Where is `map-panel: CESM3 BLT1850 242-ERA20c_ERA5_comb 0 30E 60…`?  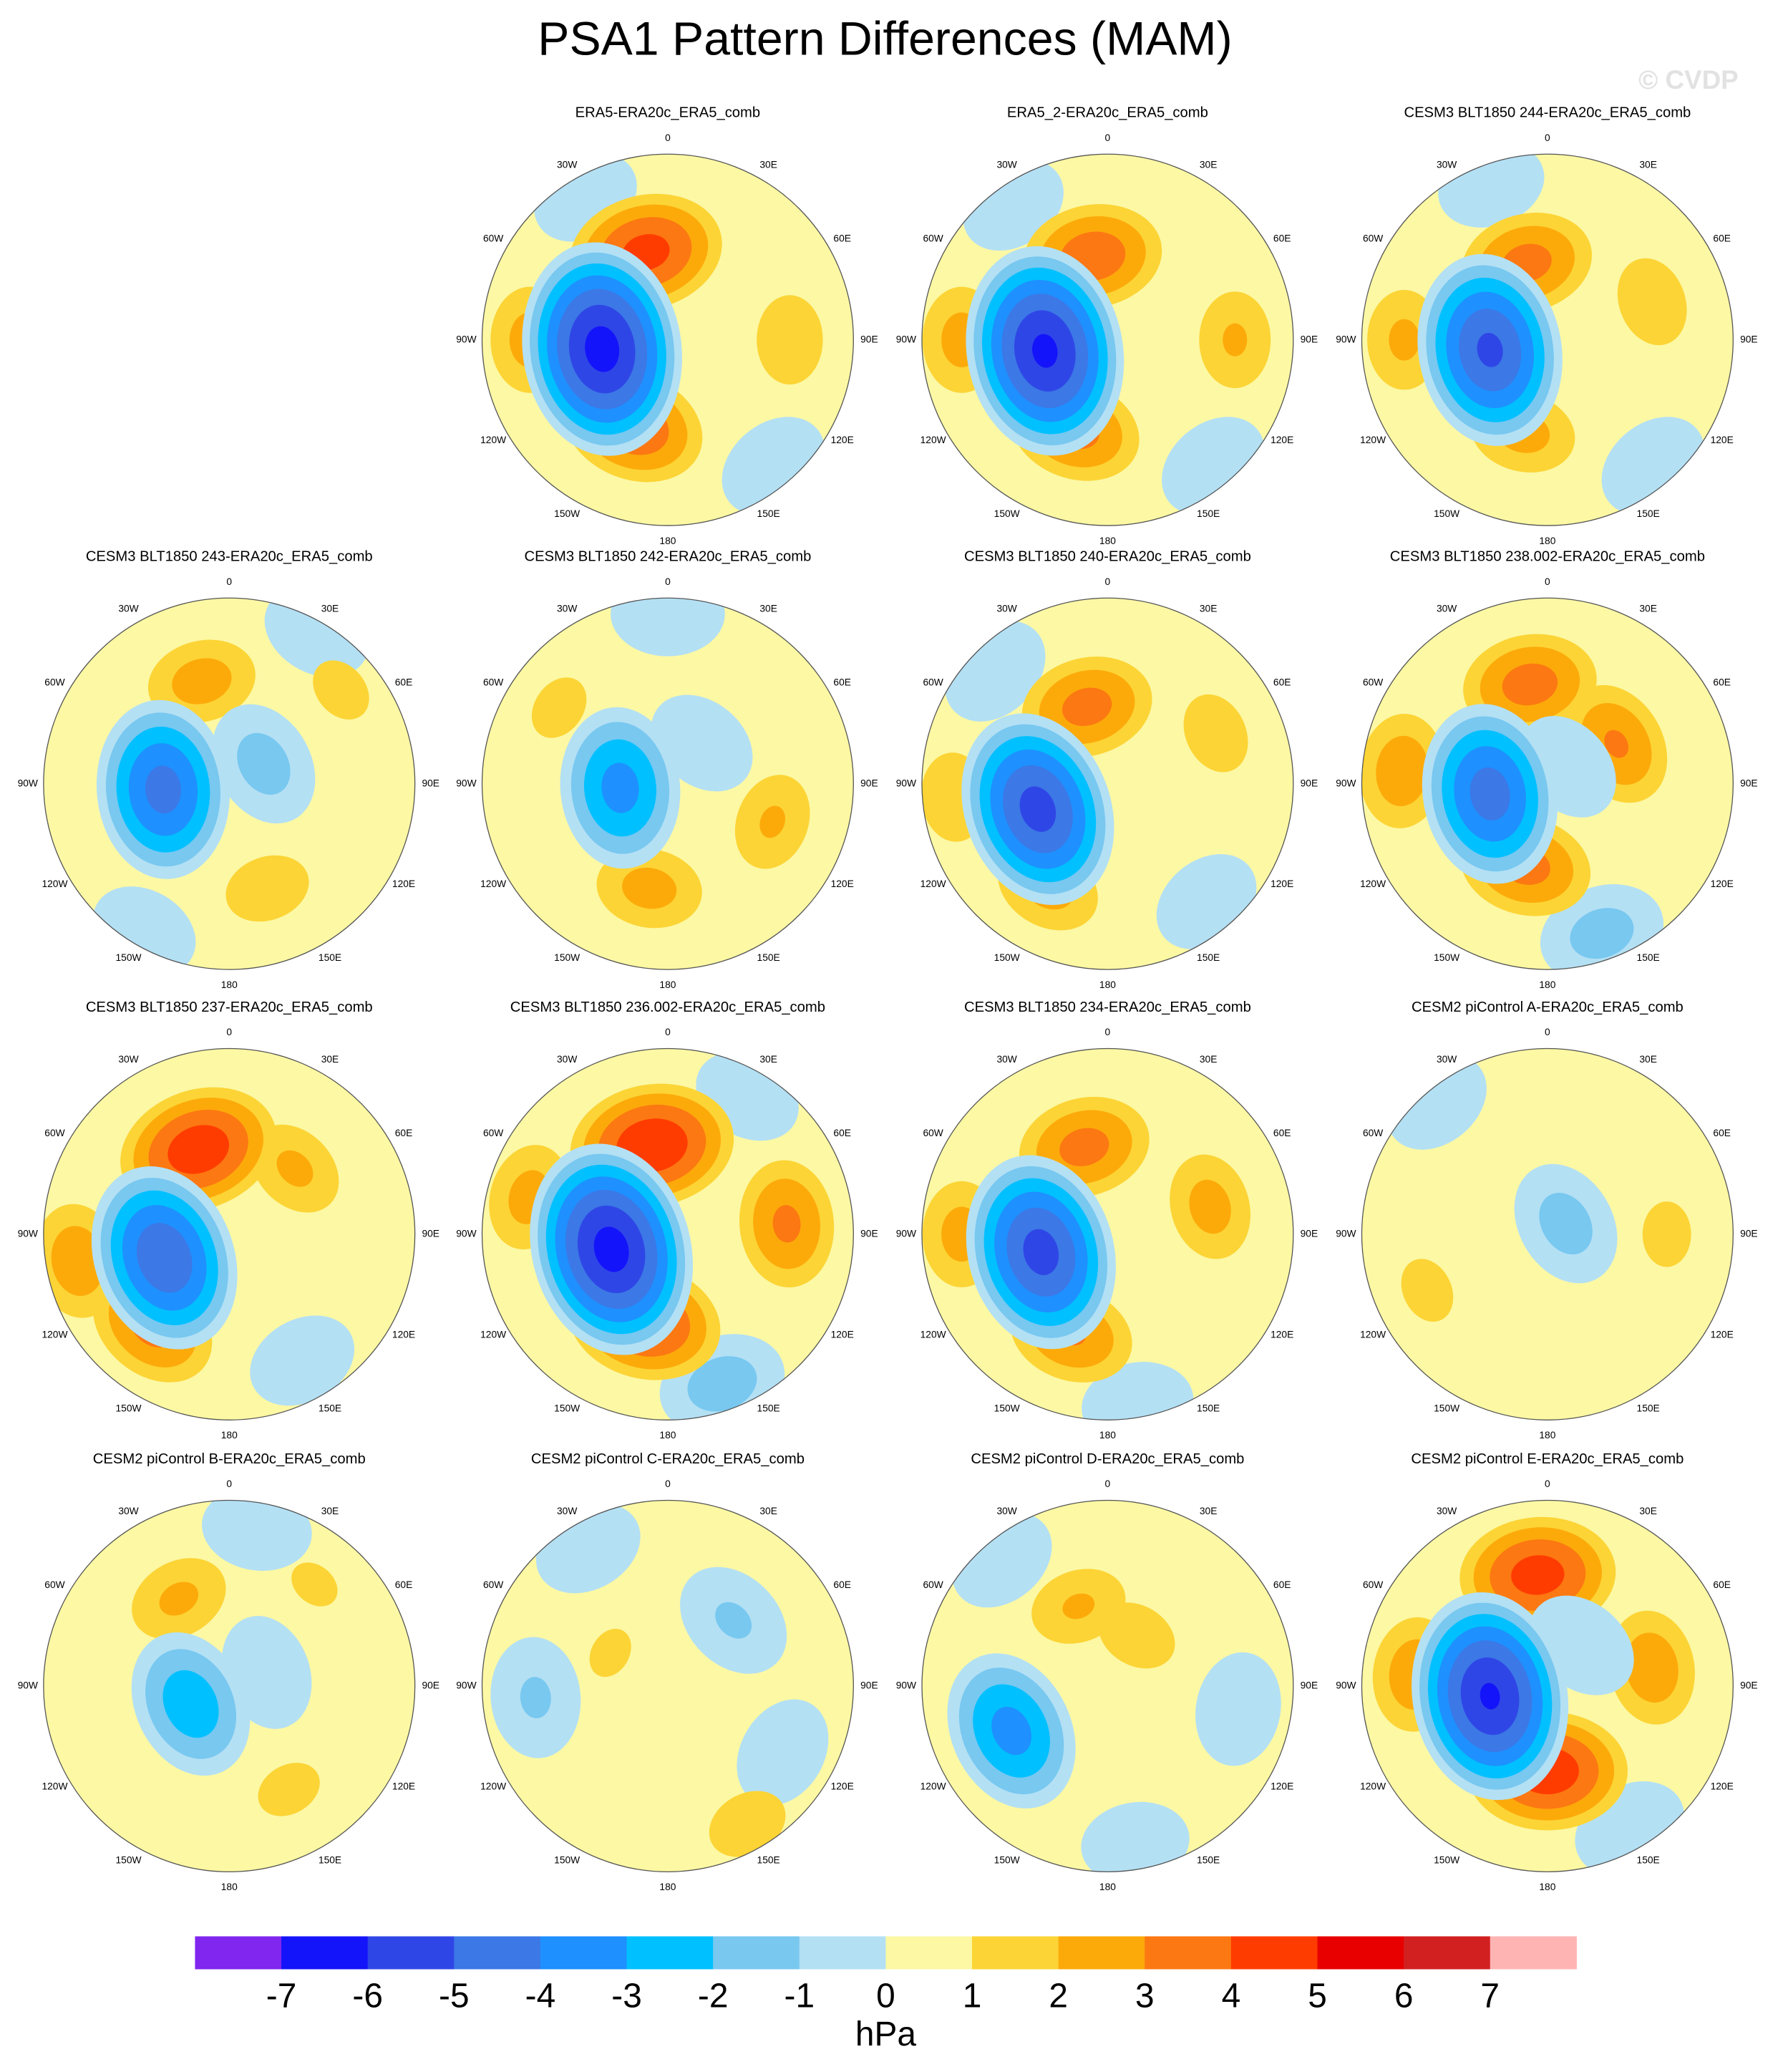 map-panel: CESM3 BLT1850 242-ERA20c_ERA5_comb 0 30E 60… is located at coordinates (667, 769).